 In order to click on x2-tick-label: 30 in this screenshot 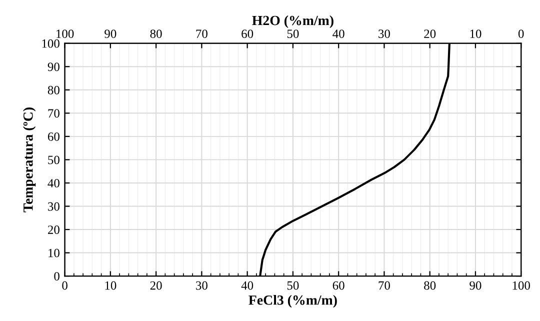, I will do `click(384, 34)`.